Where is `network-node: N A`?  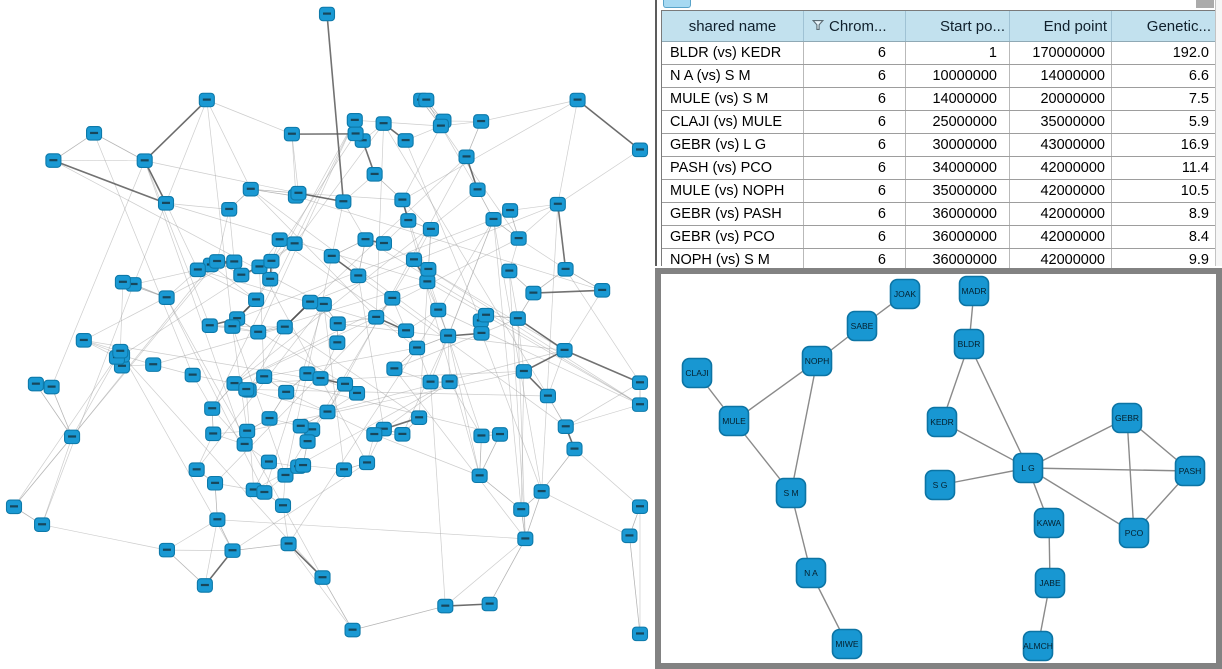 network-node: N A is located at coordinates (811, 573).